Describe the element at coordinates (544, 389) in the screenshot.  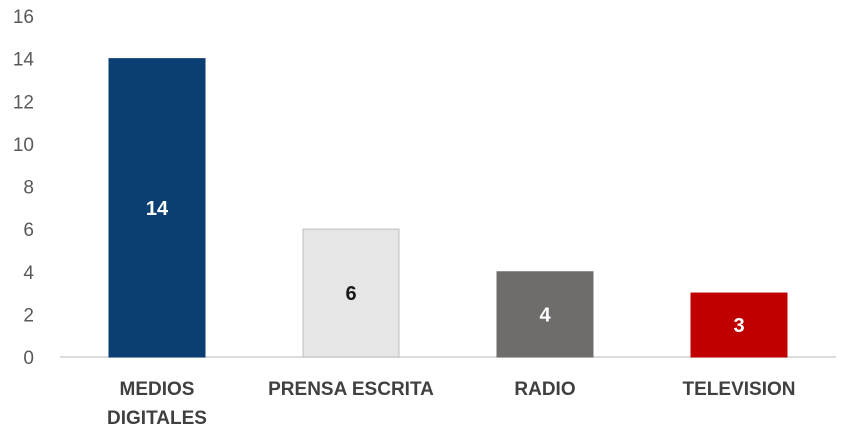
I see `x-tick-label: RADIO` at that location.